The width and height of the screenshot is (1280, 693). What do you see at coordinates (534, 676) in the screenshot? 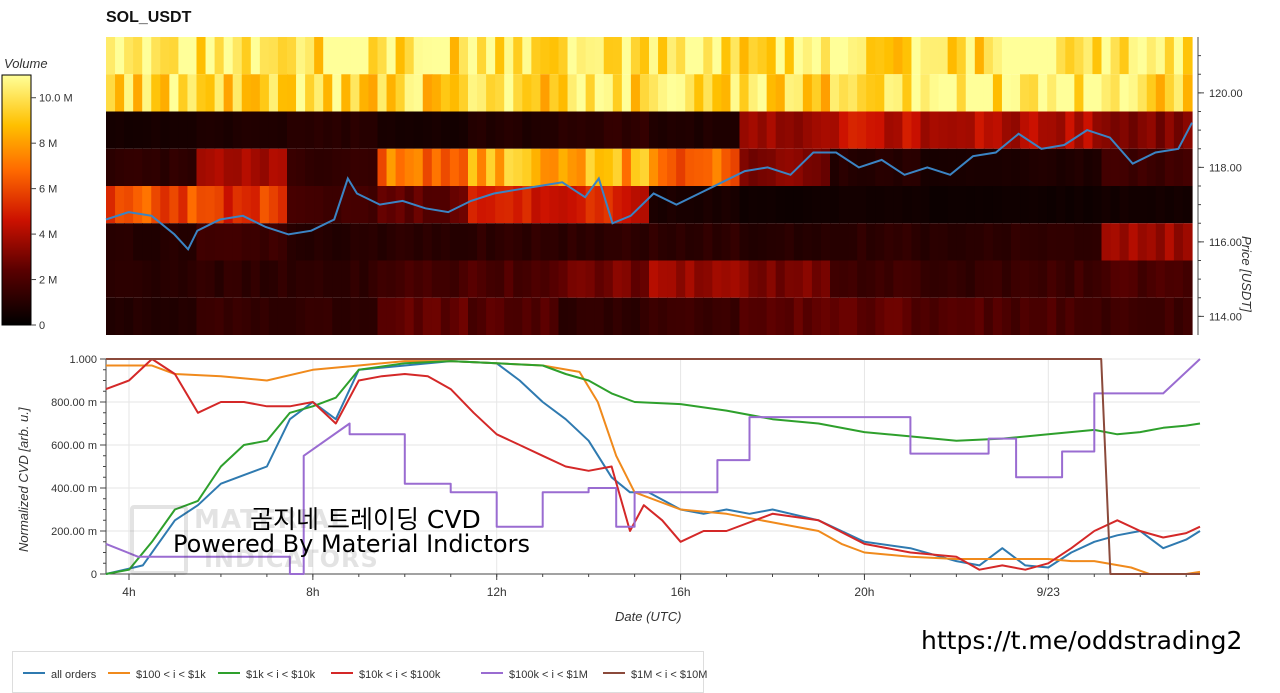
I see `legend-item: $100k < i < $1M` at bounding box center [534, 676].